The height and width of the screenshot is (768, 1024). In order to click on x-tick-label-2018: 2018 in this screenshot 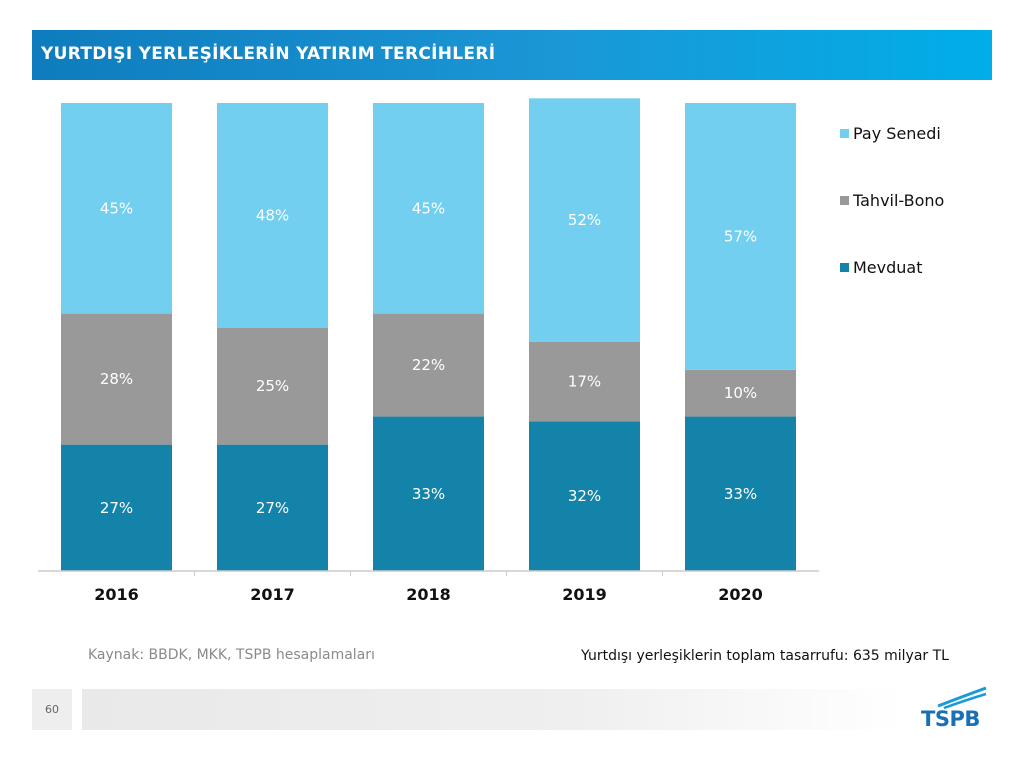, I will do `click(428, 594)`.